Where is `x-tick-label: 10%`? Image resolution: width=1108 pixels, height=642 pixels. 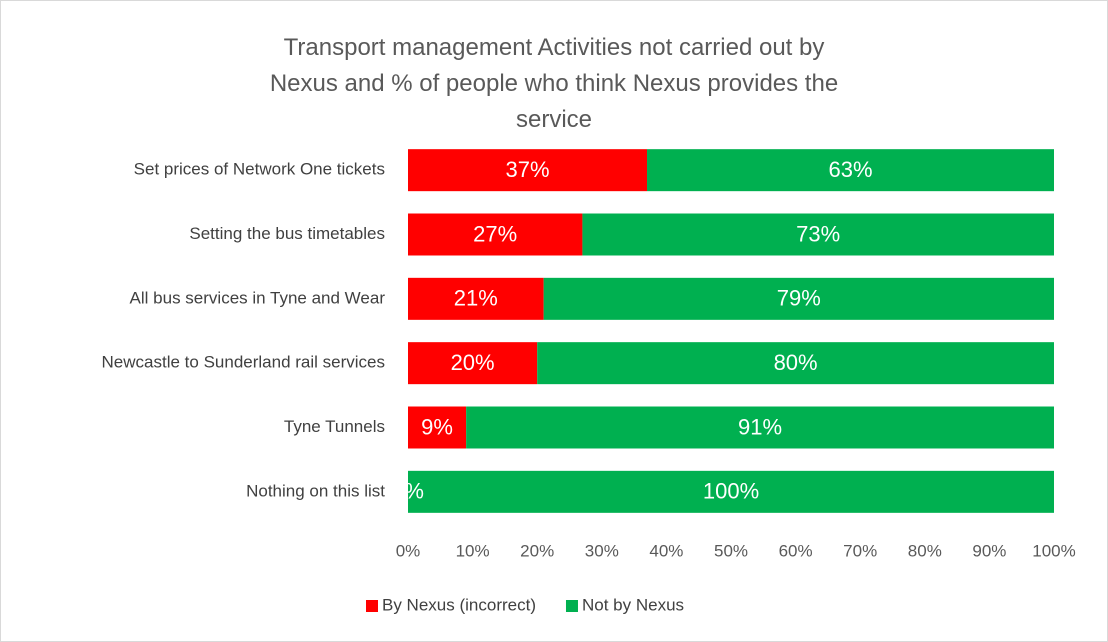 x-tick-label: 10% is located at coordinates (473, 550).